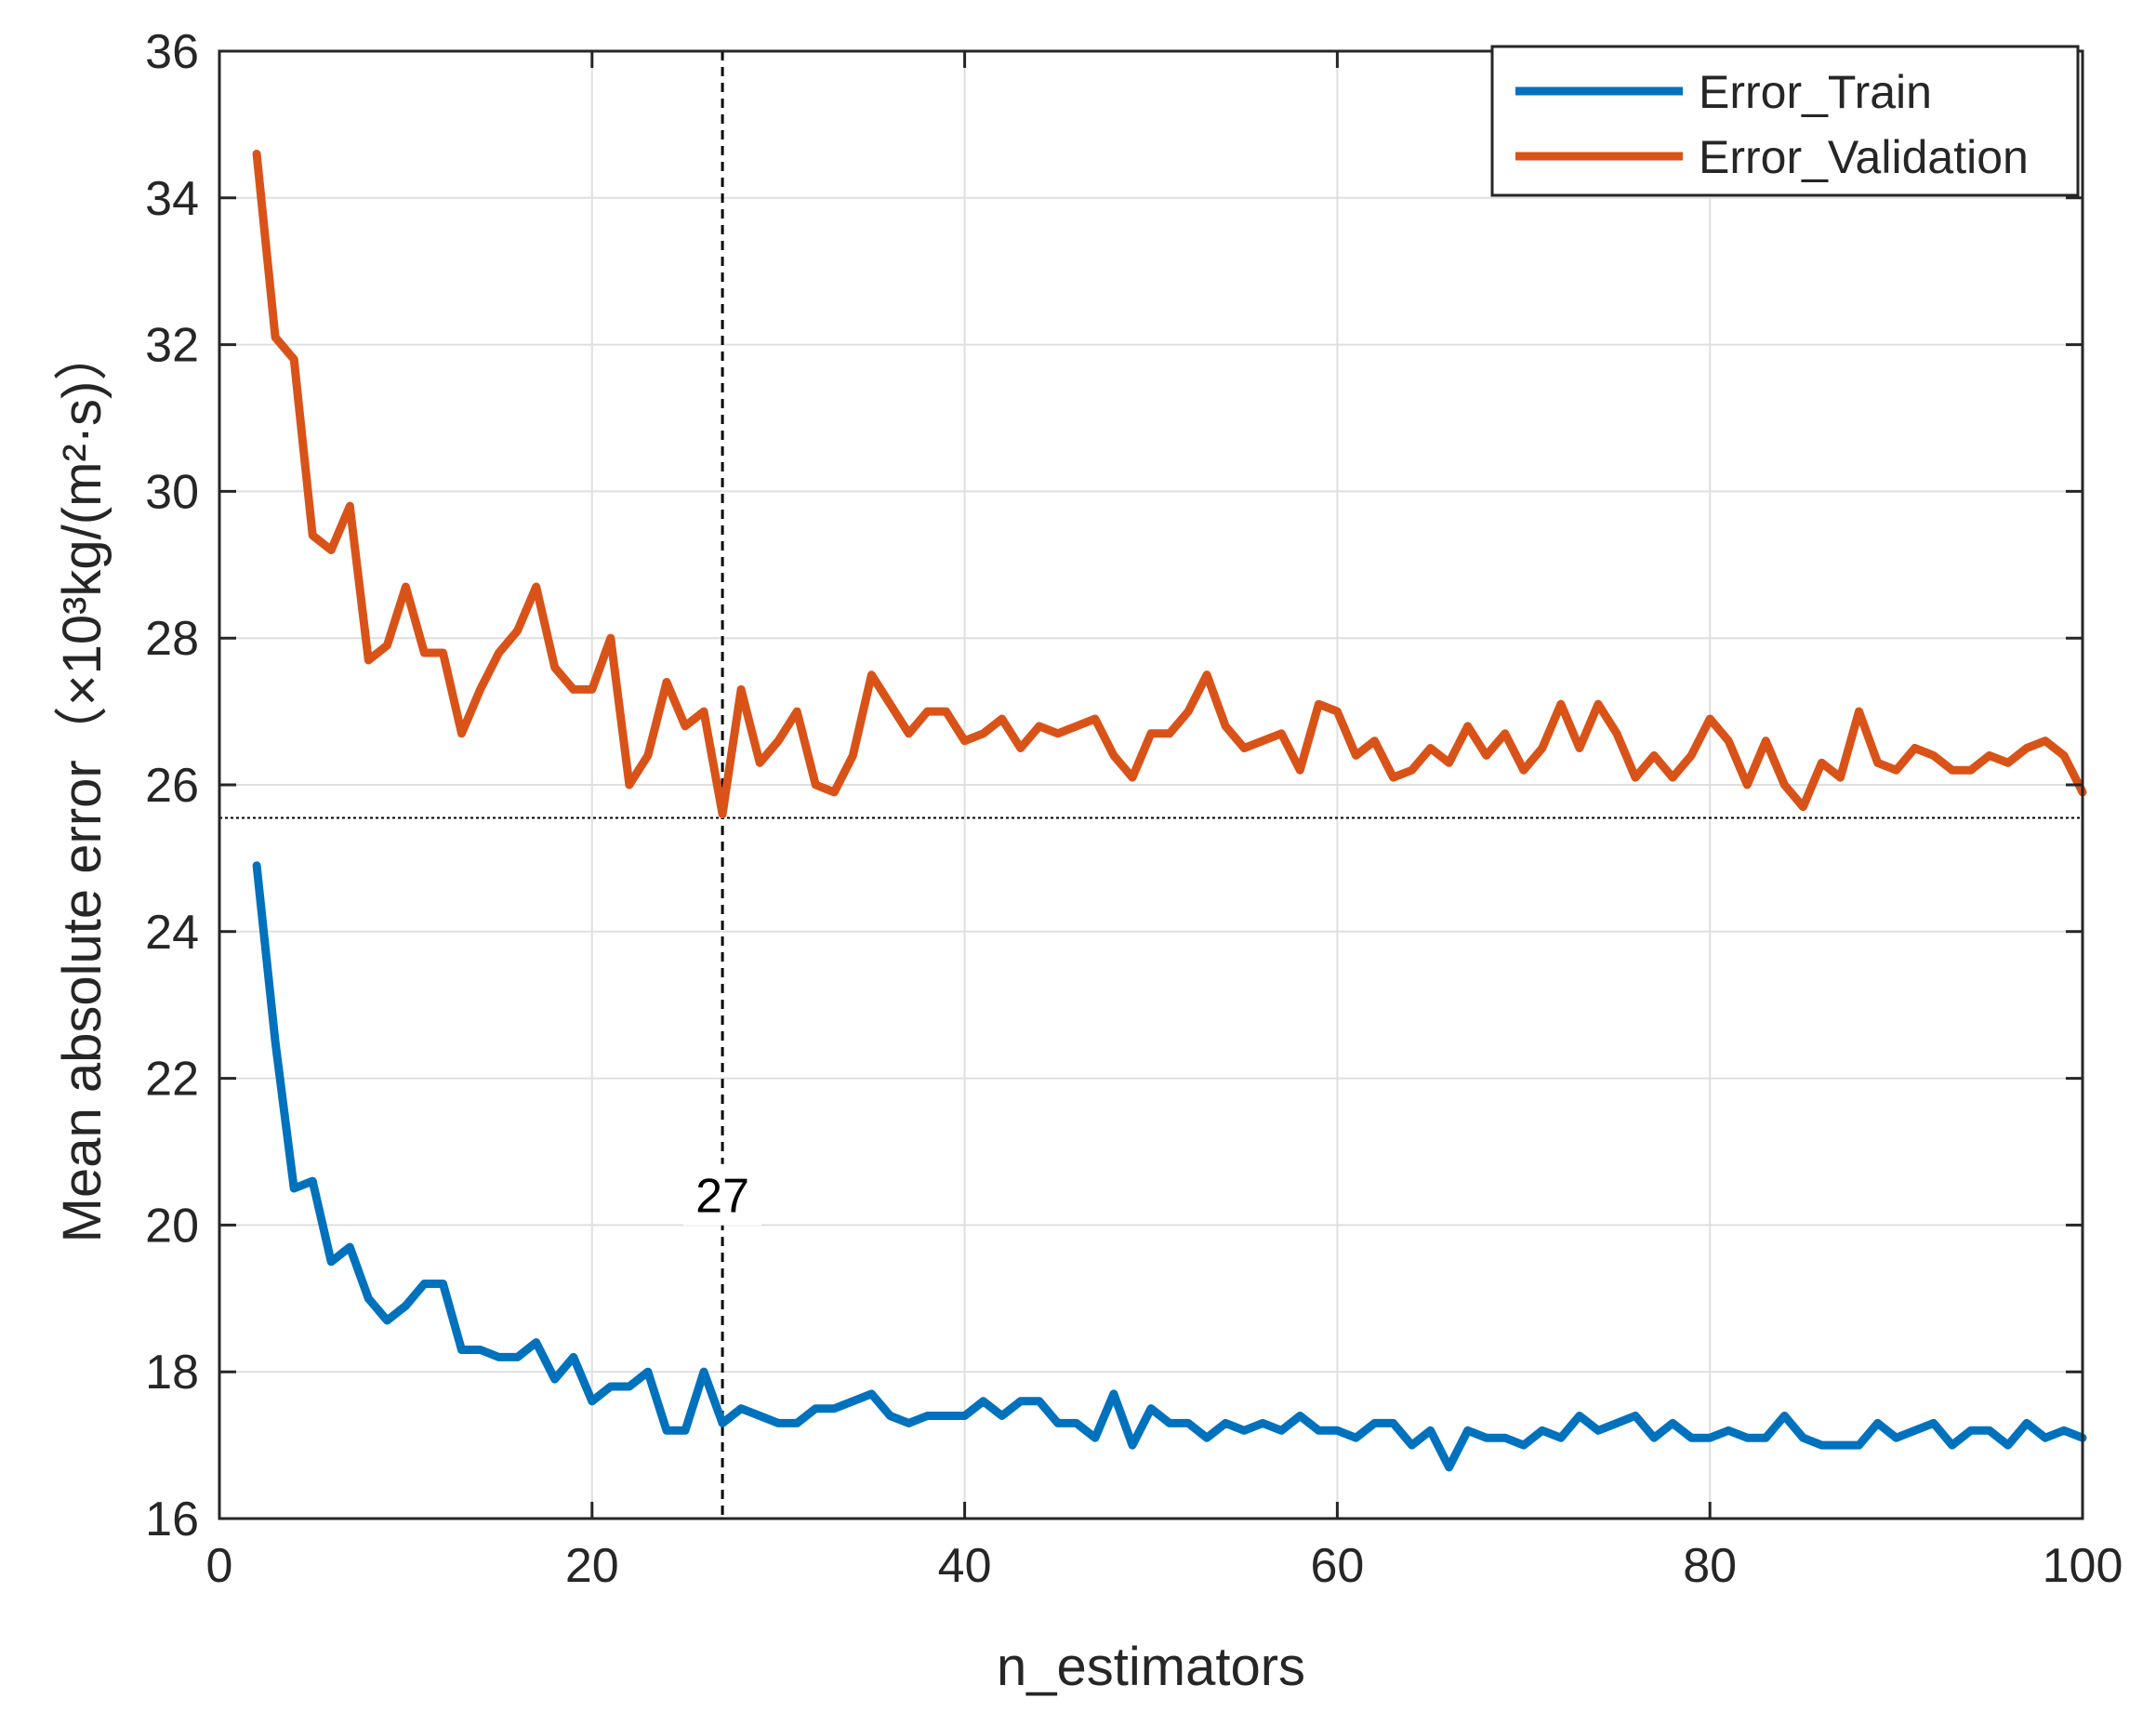 The image size is (2156, 1725). Describe the element at coordinates (172, 1519) in the screenshot. I see `y-tick-label: 16` at that location.